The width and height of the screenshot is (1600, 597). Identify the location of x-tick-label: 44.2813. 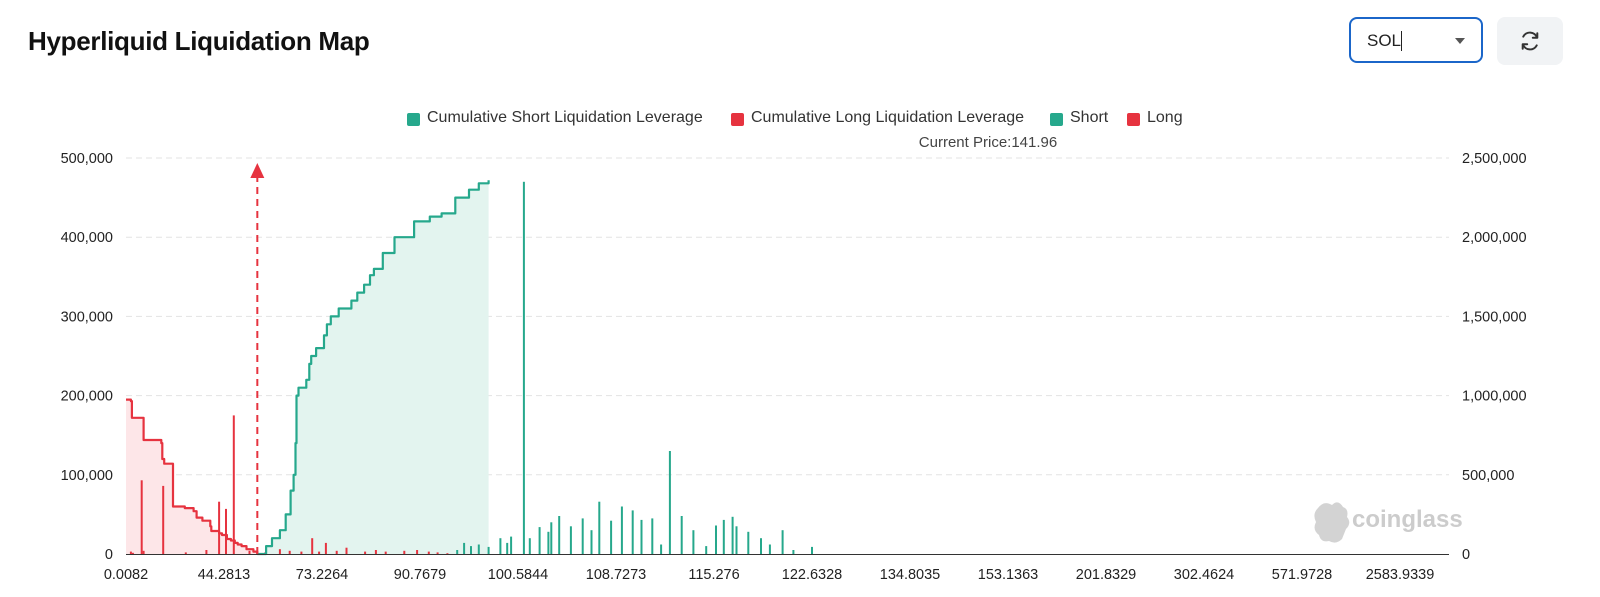
(224, 575).